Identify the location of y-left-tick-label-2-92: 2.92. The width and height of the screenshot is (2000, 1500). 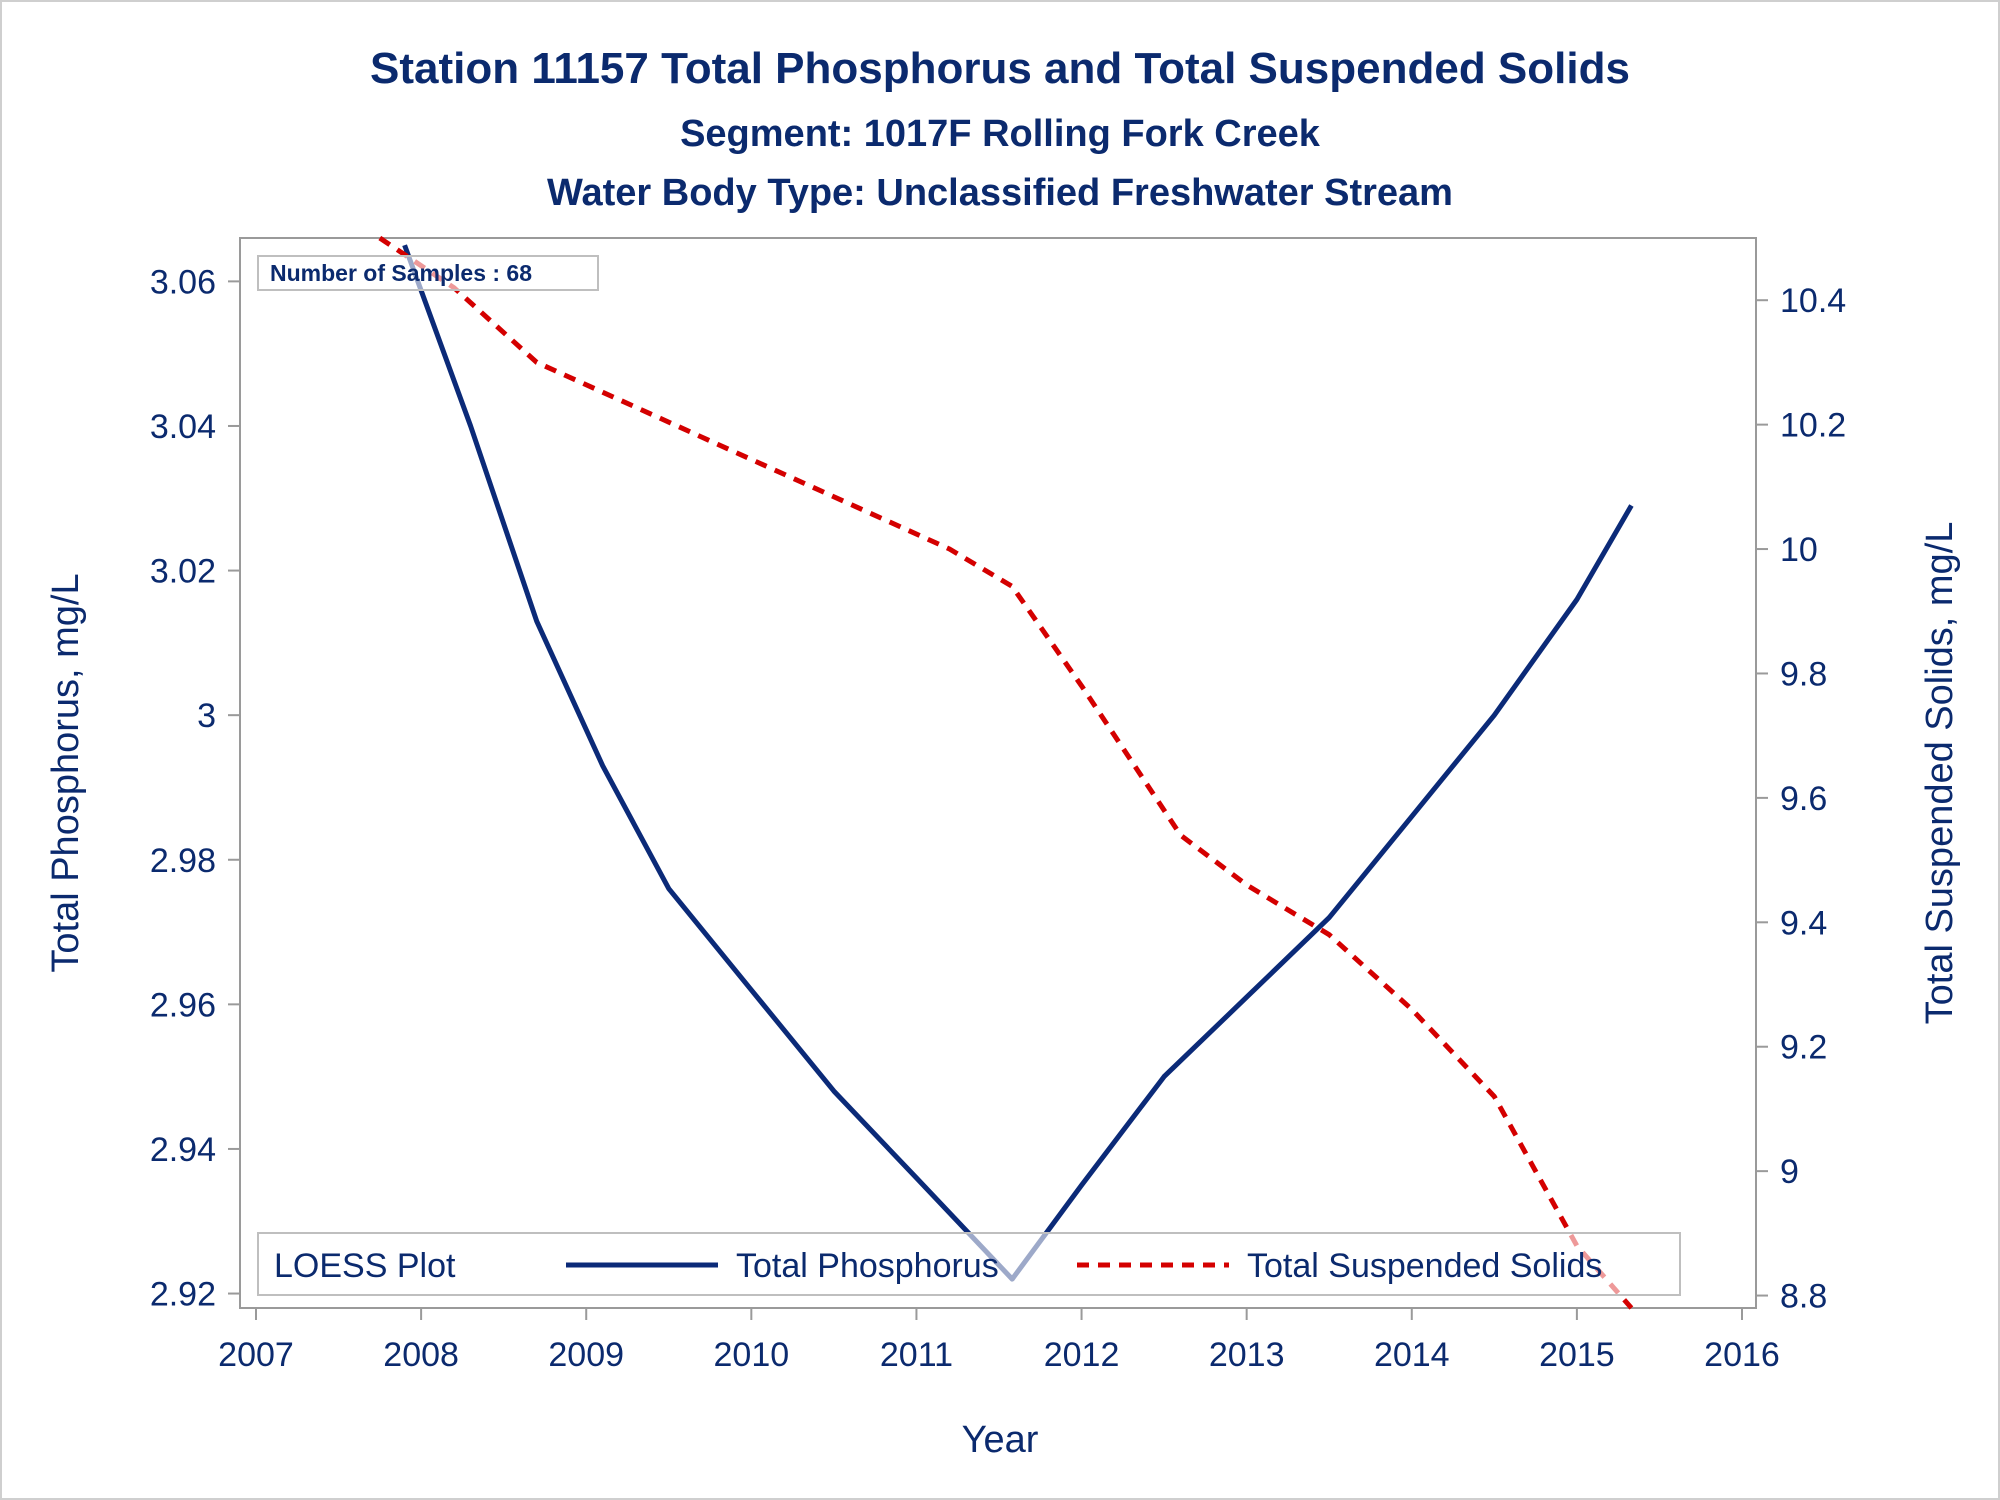
(183, 1295).